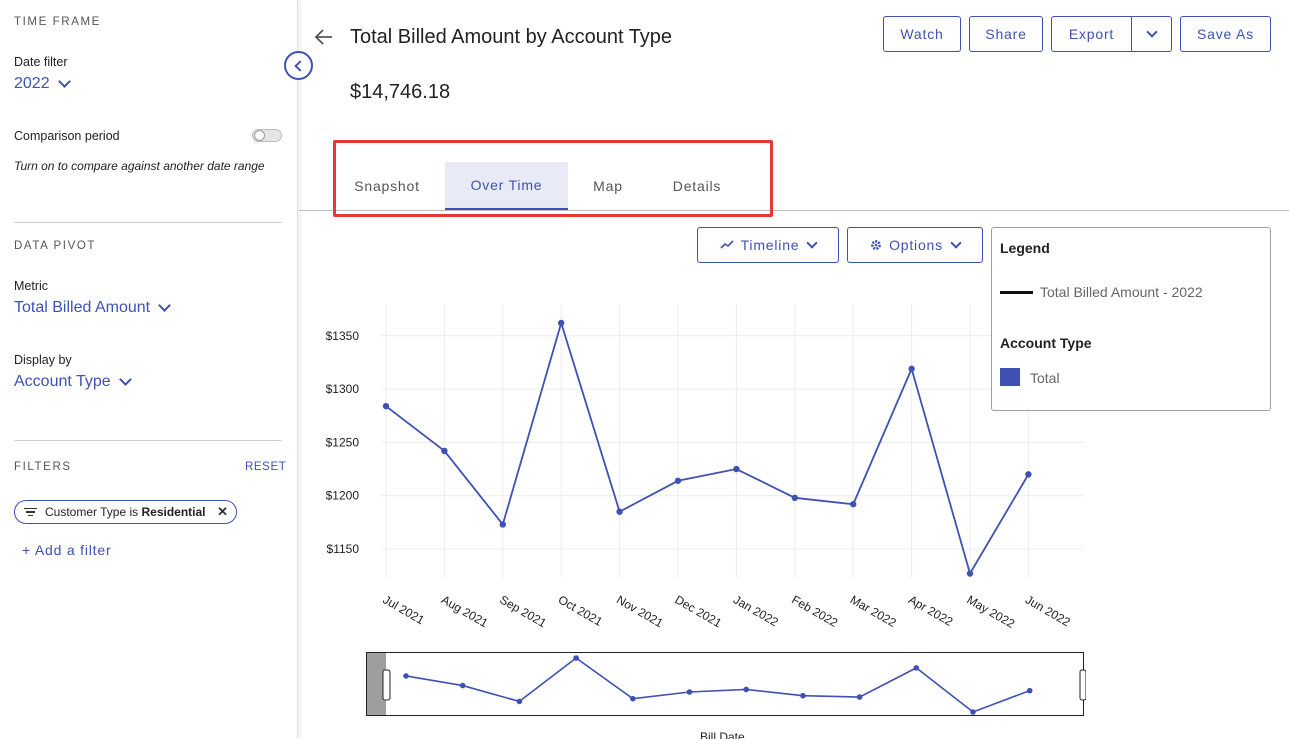 The height and width of the screenshot is (739, 1289). I want to click on metric-dropdown: Total Billed Amount, so click(92, 308).